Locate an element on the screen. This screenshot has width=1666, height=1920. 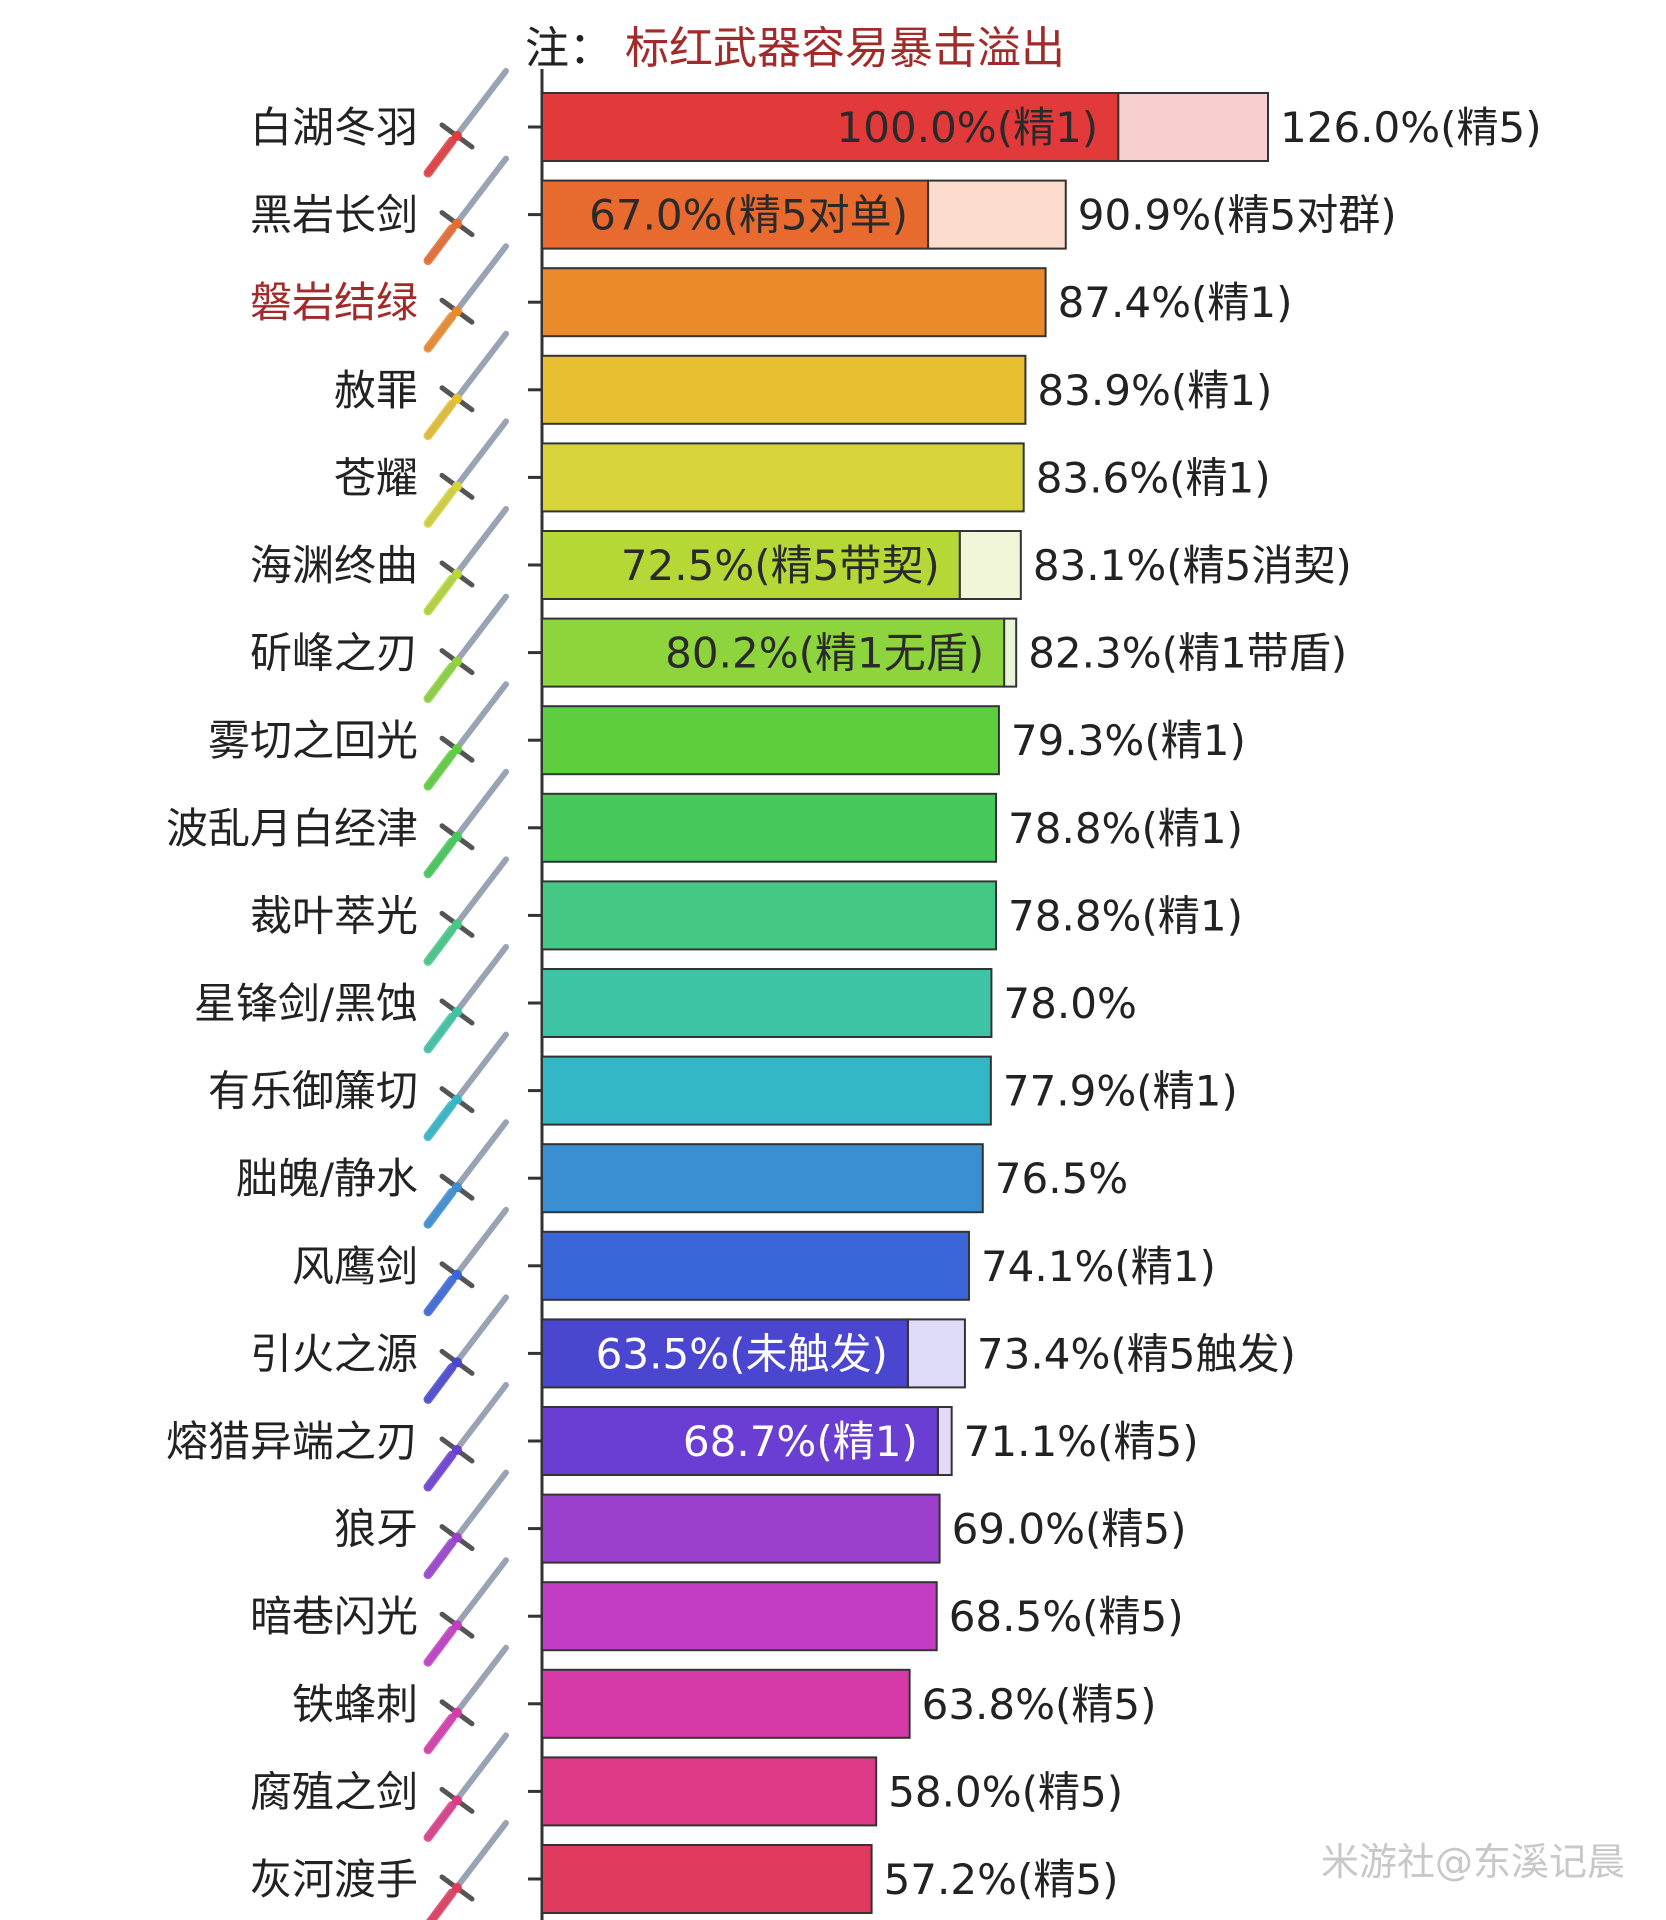
bar-value-label: 68.5%(精5) is located at coordinates (1066, 1616).